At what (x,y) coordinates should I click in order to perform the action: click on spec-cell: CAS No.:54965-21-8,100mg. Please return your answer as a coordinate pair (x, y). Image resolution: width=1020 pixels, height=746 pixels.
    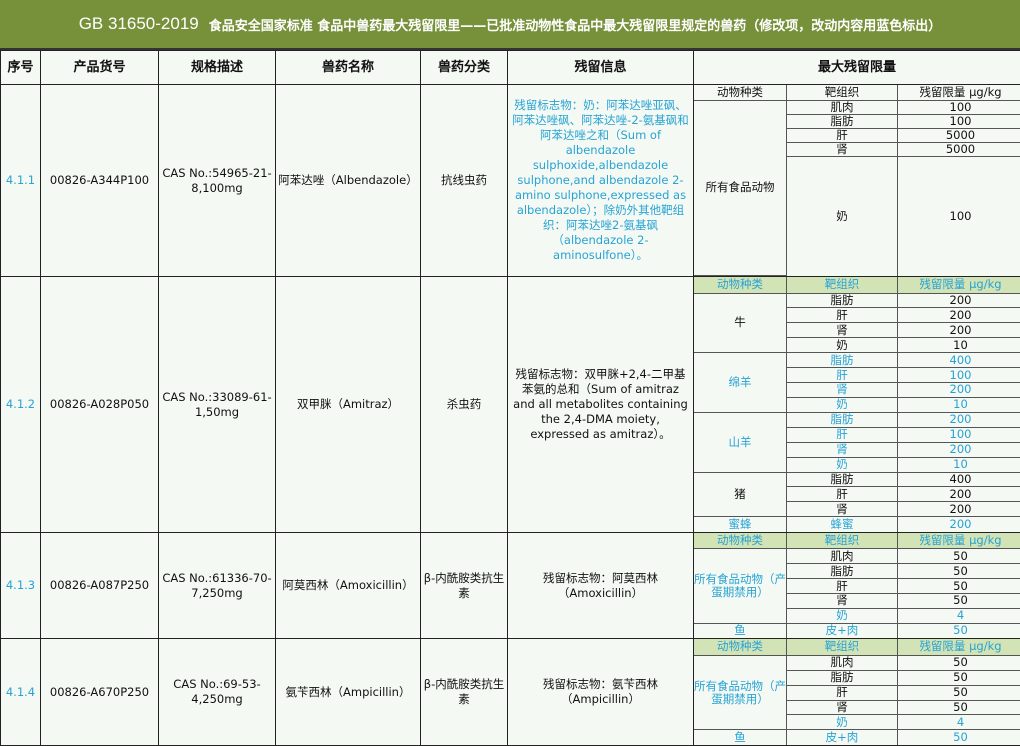
    Looking at the image, I should click on (217, 181).